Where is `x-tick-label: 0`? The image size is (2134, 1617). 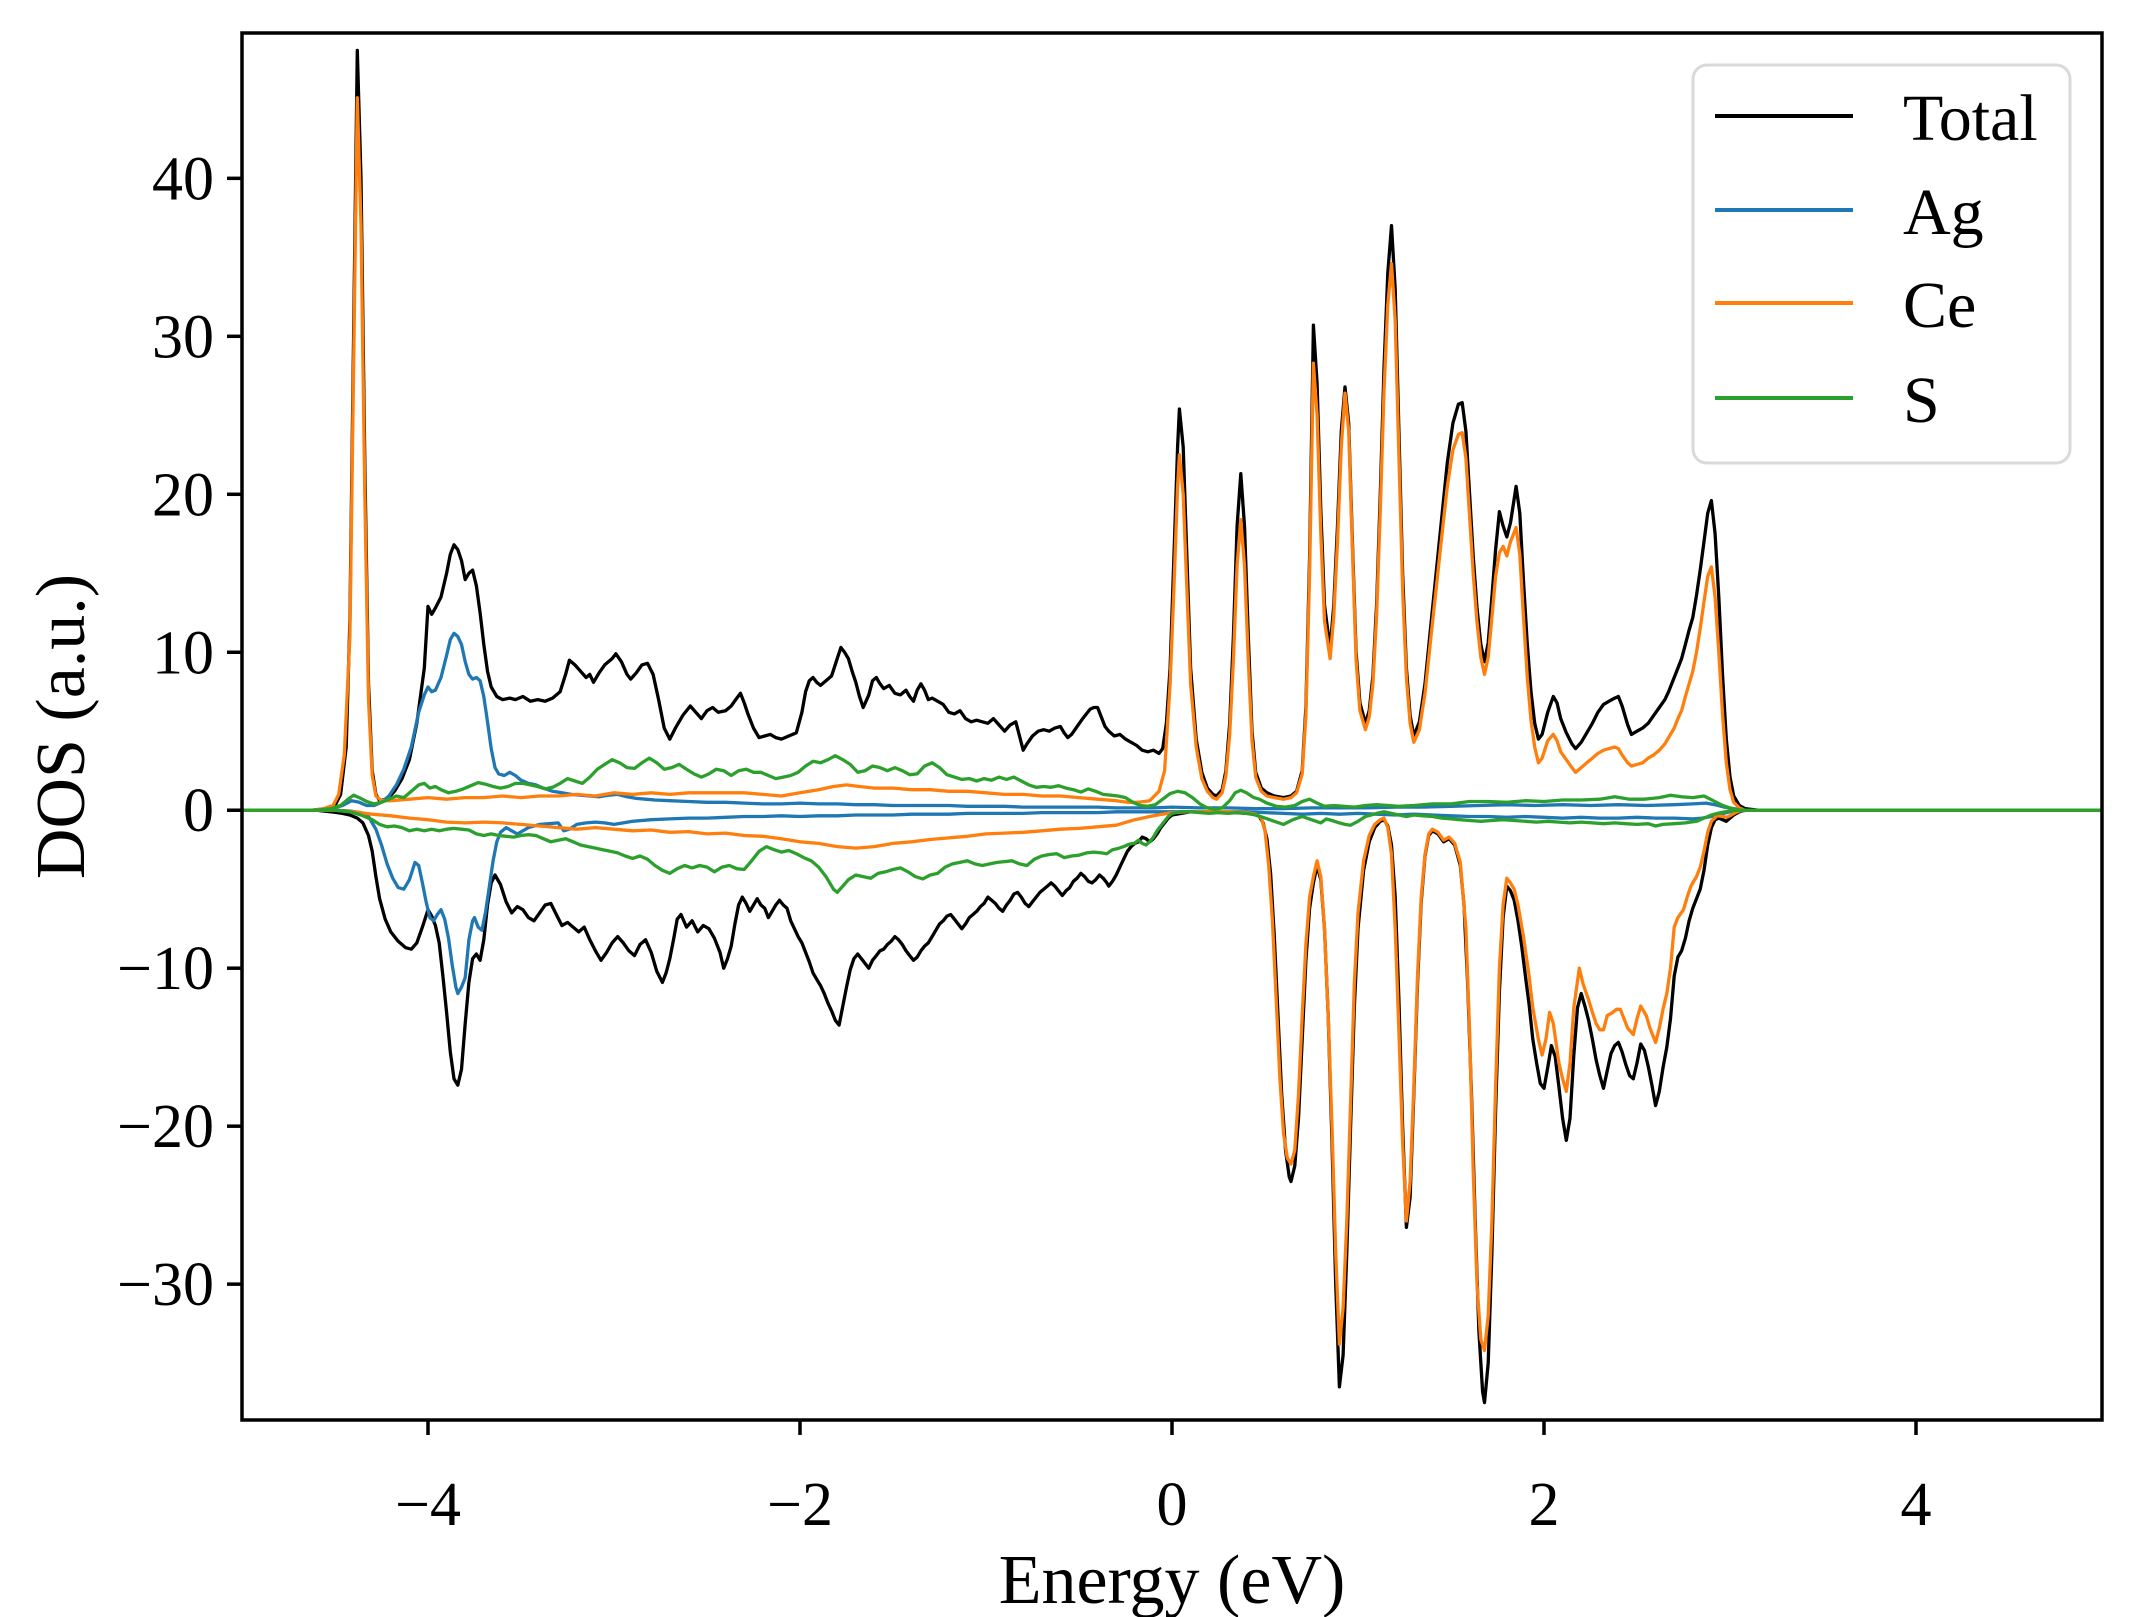 x-tick-label: 0 is located at coordinates (1172, 1505).